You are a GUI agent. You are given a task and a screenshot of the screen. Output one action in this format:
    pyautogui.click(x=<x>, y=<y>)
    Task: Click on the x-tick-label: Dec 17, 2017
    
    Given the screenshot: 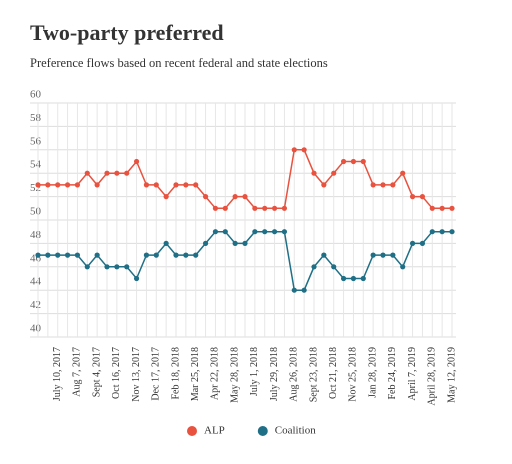 What is the action you would take?
    pyautogui.click(x=156, y=374)
    